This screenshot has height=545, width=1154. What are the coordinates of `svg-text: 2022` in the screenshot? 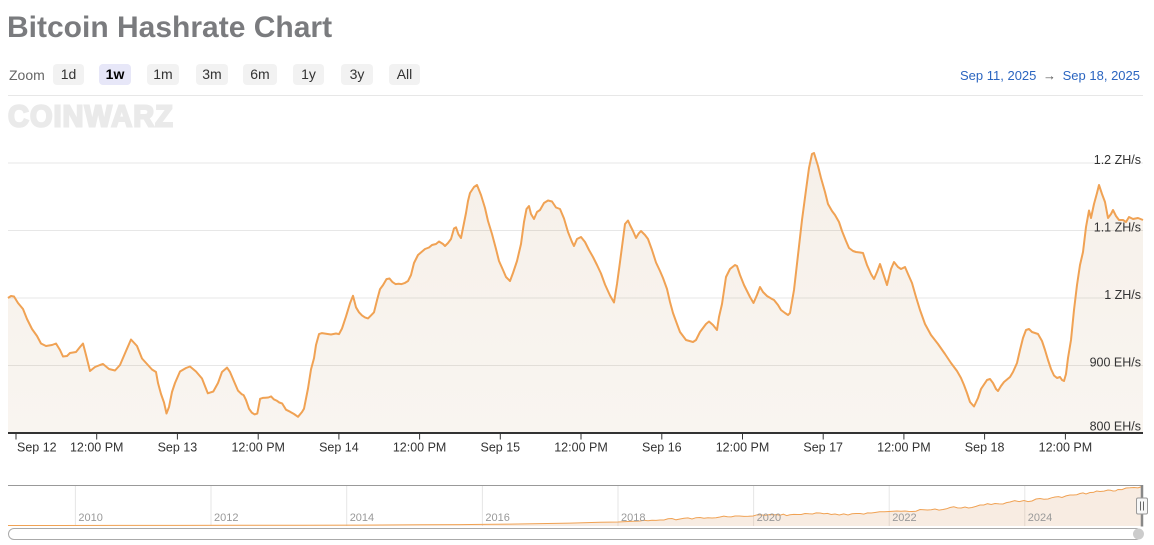 It's located at (904, 518).